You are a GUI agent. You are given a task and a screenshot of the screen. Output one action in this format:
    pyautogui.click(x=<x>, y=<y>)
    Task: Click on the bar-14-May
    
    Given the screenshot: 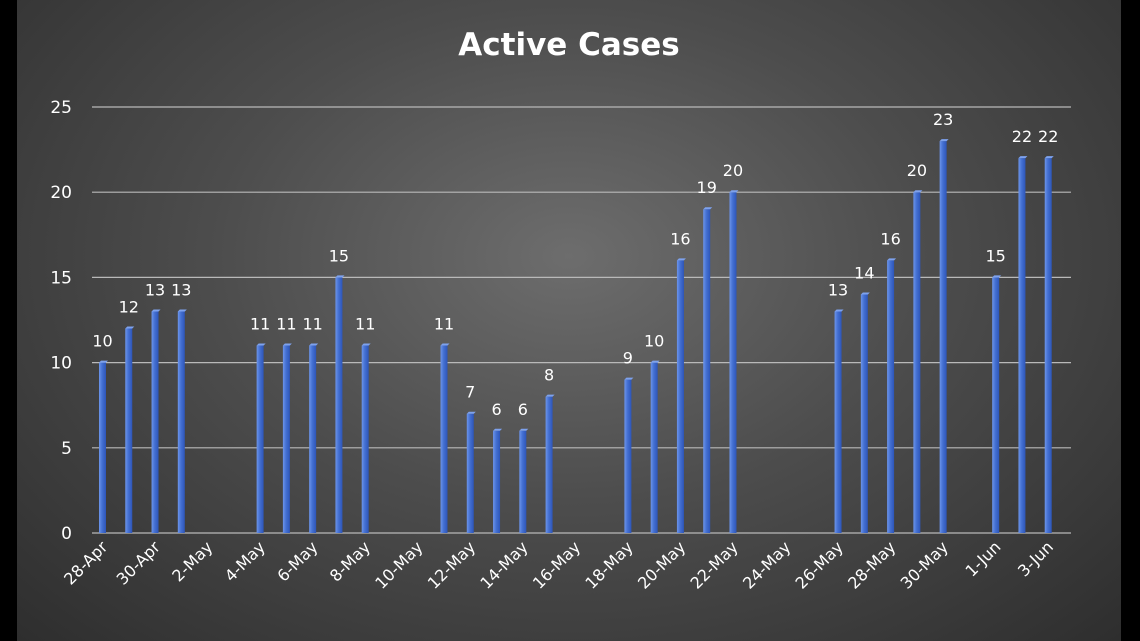 What is the action you would take?
    pyautogui.click(x=524, y=480)
    